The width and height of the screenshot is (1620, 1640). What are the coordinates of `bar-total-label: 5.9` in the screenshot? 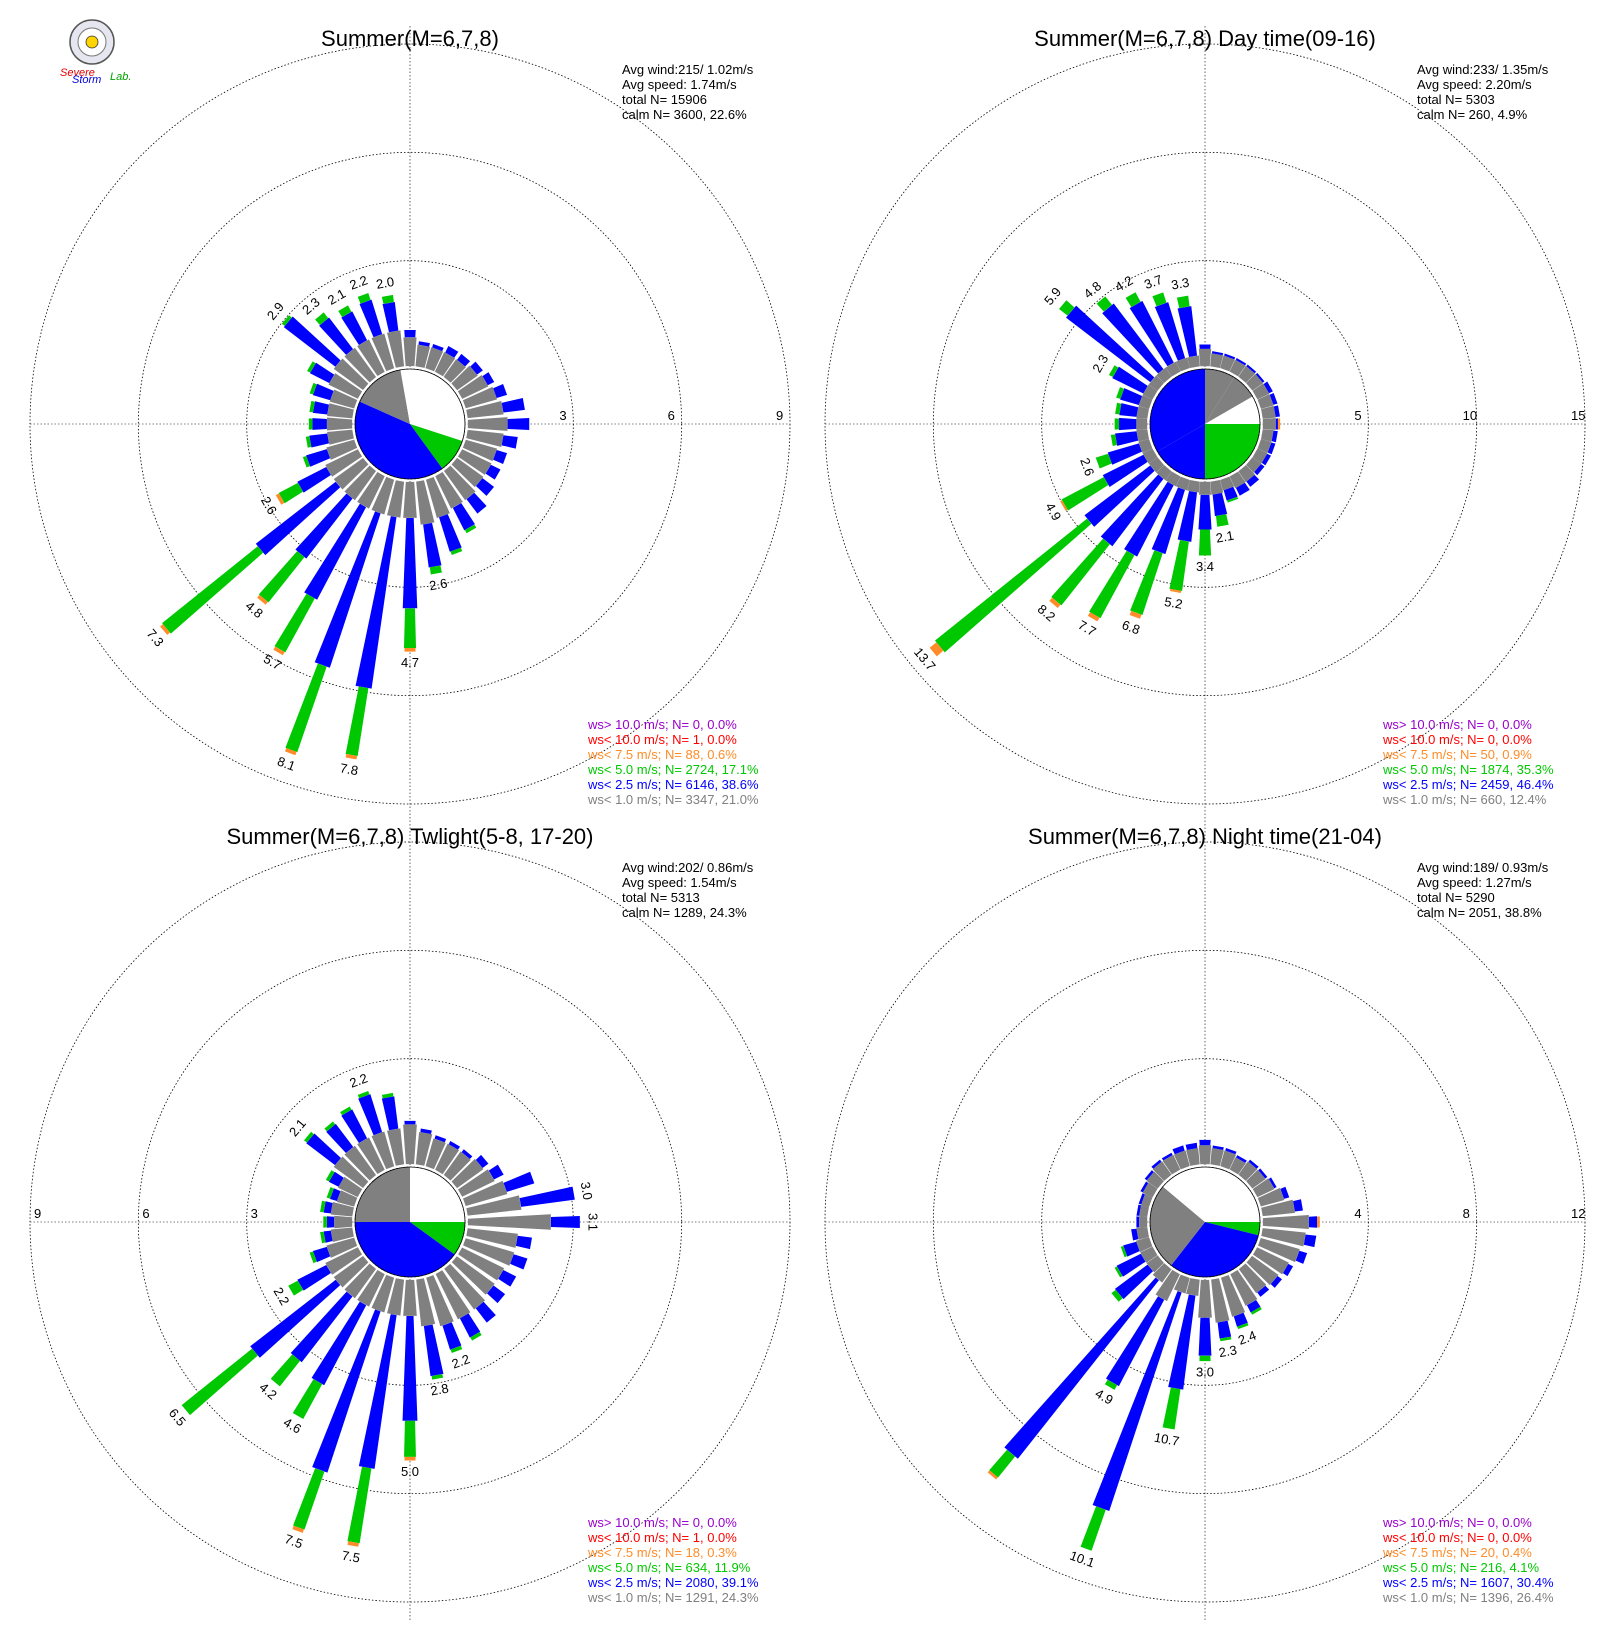 It's located at (1052, 295).